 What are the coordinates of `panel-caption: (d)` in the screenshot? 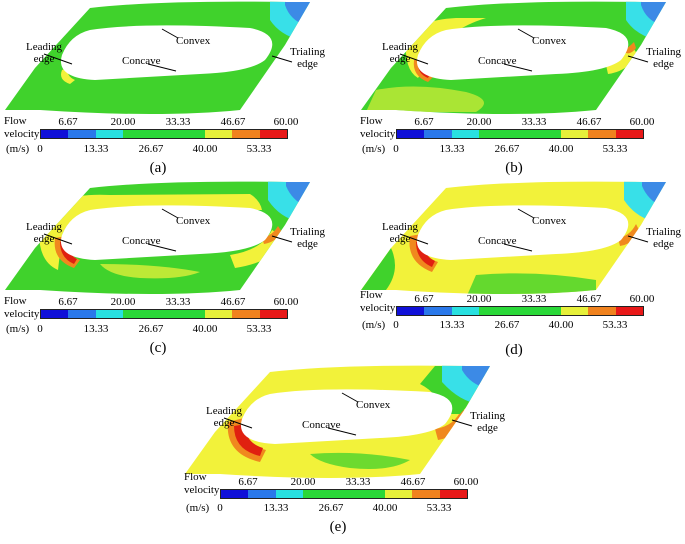 It's located at (514, 350).